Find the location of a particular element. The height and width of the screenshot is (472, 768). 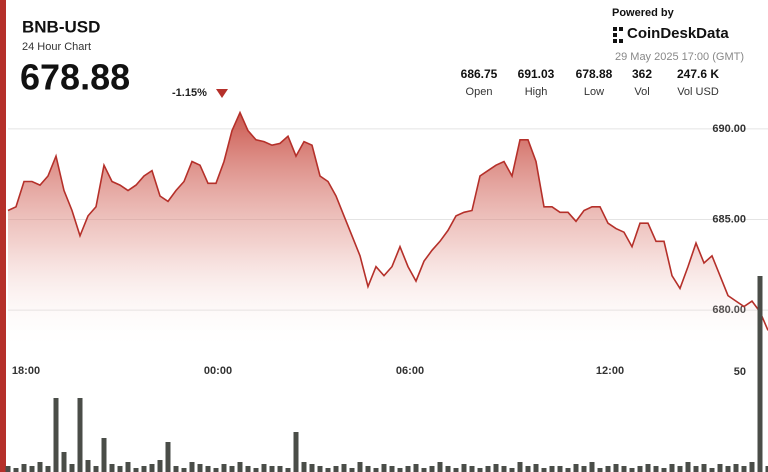

change: -1.15% is located at coordinates (189, 93).